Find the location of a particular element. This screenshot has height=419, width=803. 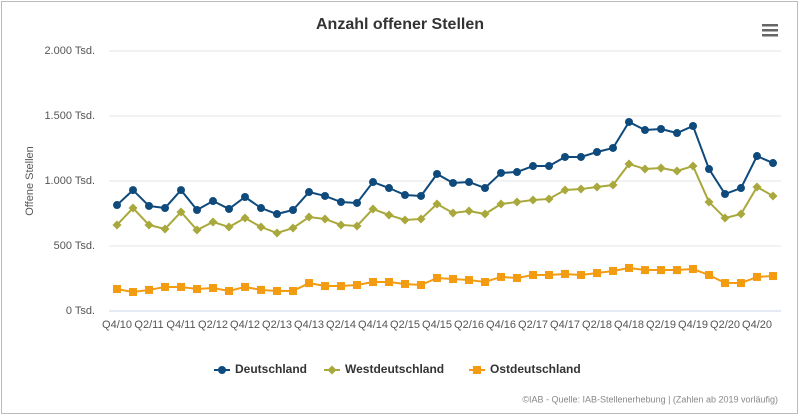

x-tick-label: Q2/13 is located at coordinates (277, 325).